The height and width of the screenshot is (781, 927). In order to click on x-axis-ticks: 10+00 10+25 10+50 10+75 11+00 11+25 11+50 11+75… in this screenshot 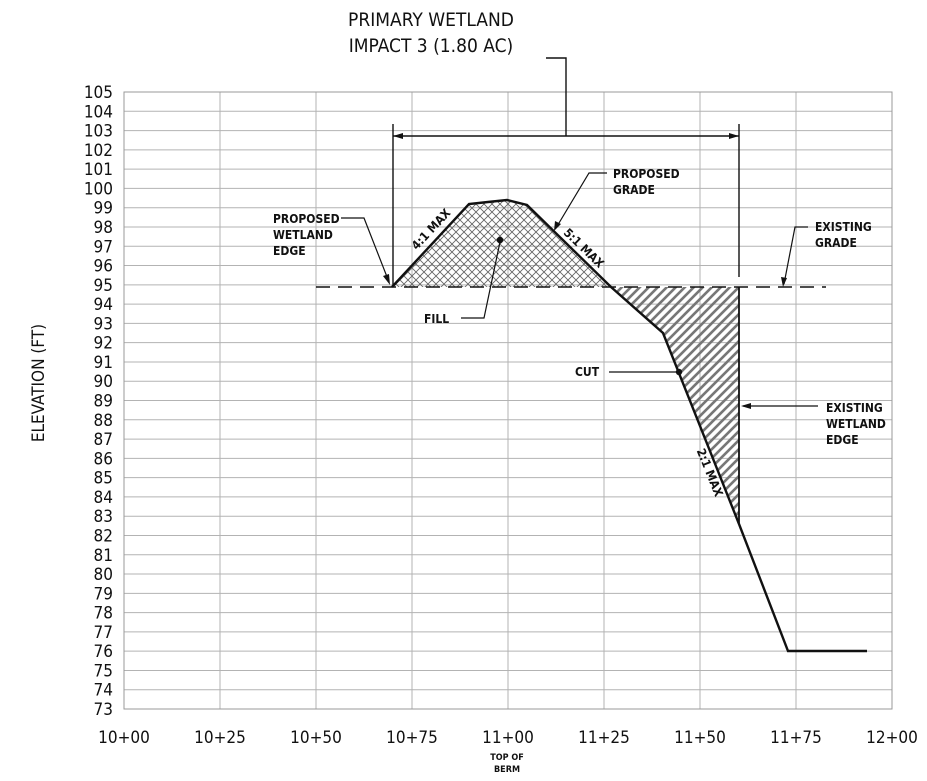, I will do `click(508, 738)`.